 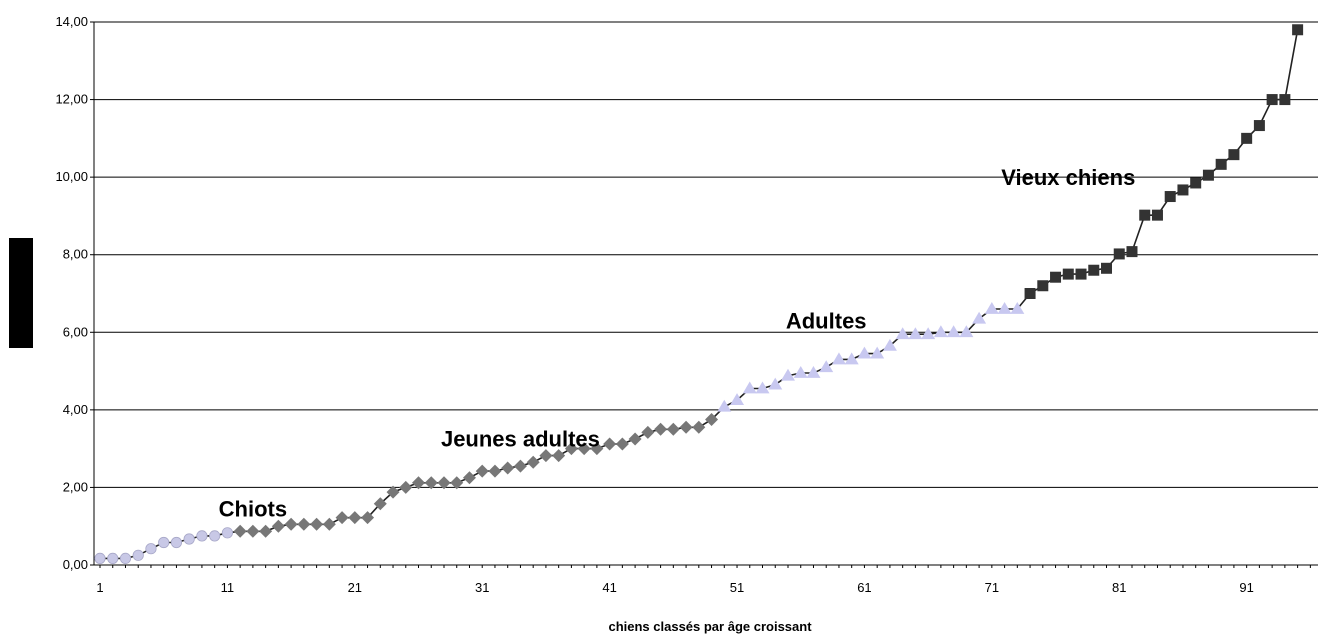 I want to click on x-axis-ticks: 1 11 21 31 41 51 61 71 81 91, so click(x=703, y=580).